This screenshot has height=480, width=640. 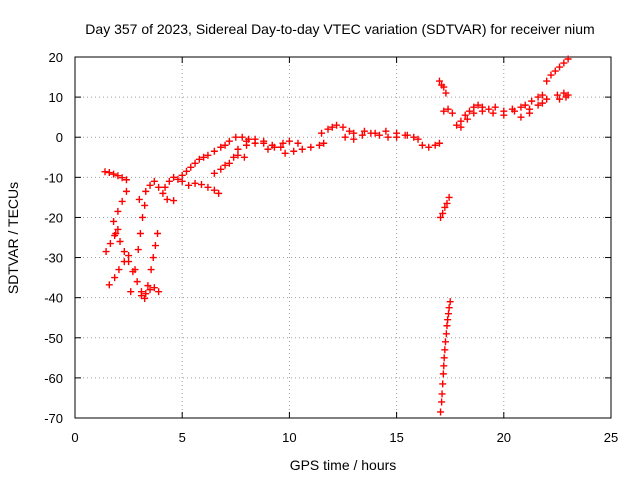 What do you see at coordinates (343, 465) in the screenshot?
I see `x-axis-label: GPS time / hours` at bounding box center [343, 465].